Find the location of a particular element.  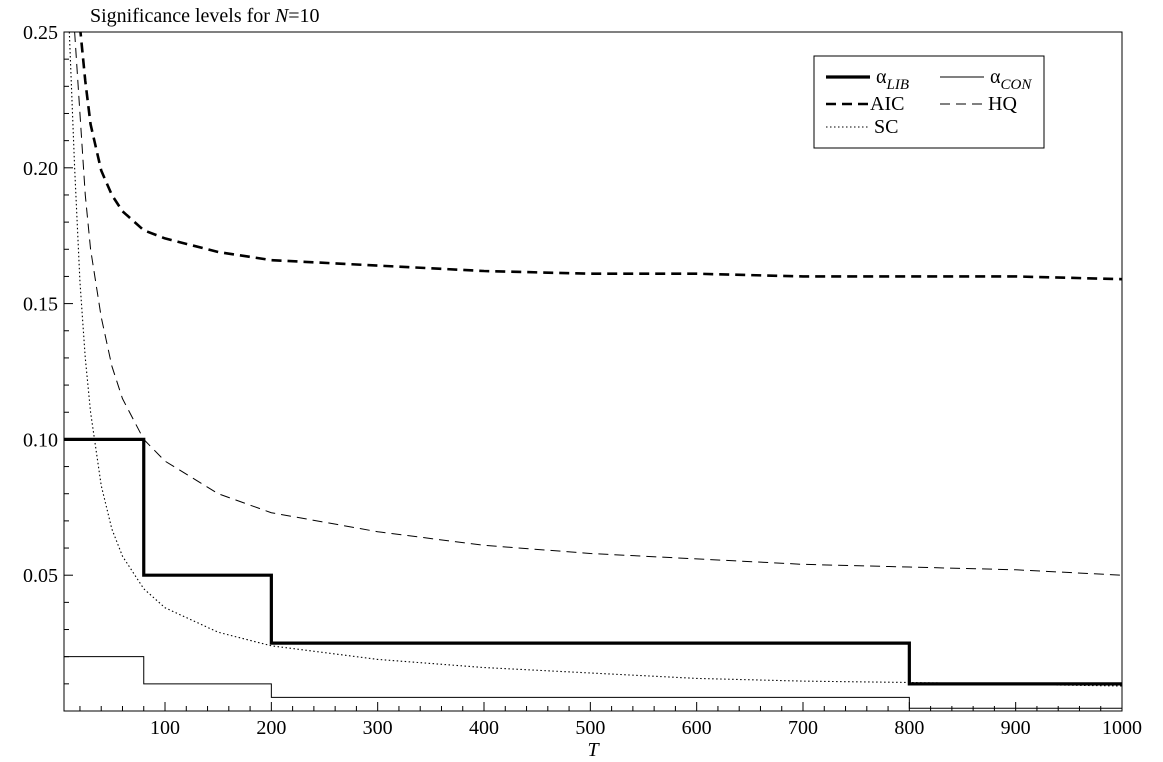

x-tick-label: 500 is located at coordinates (590, 728).